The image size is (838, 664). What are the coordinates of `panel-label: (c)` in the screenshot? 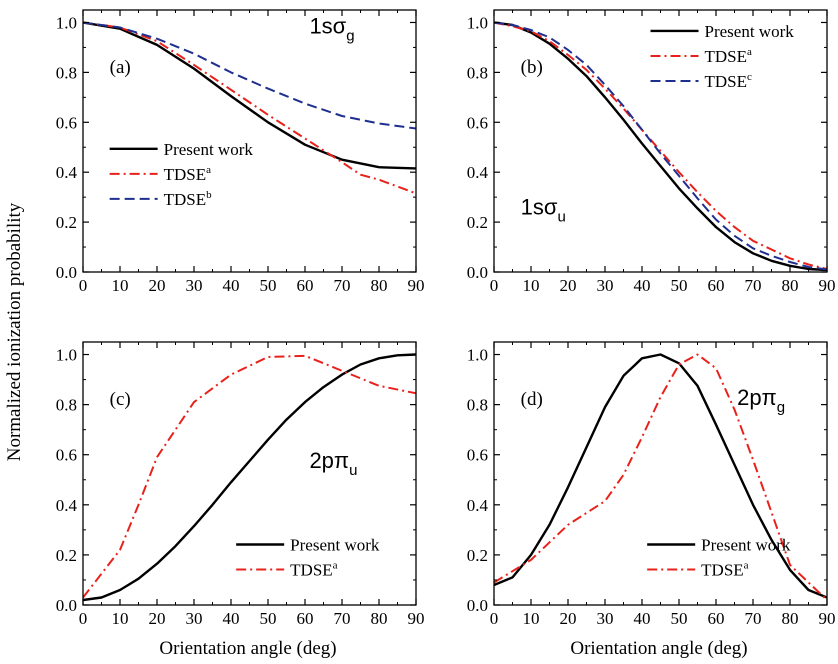 It's located at (120, 399).